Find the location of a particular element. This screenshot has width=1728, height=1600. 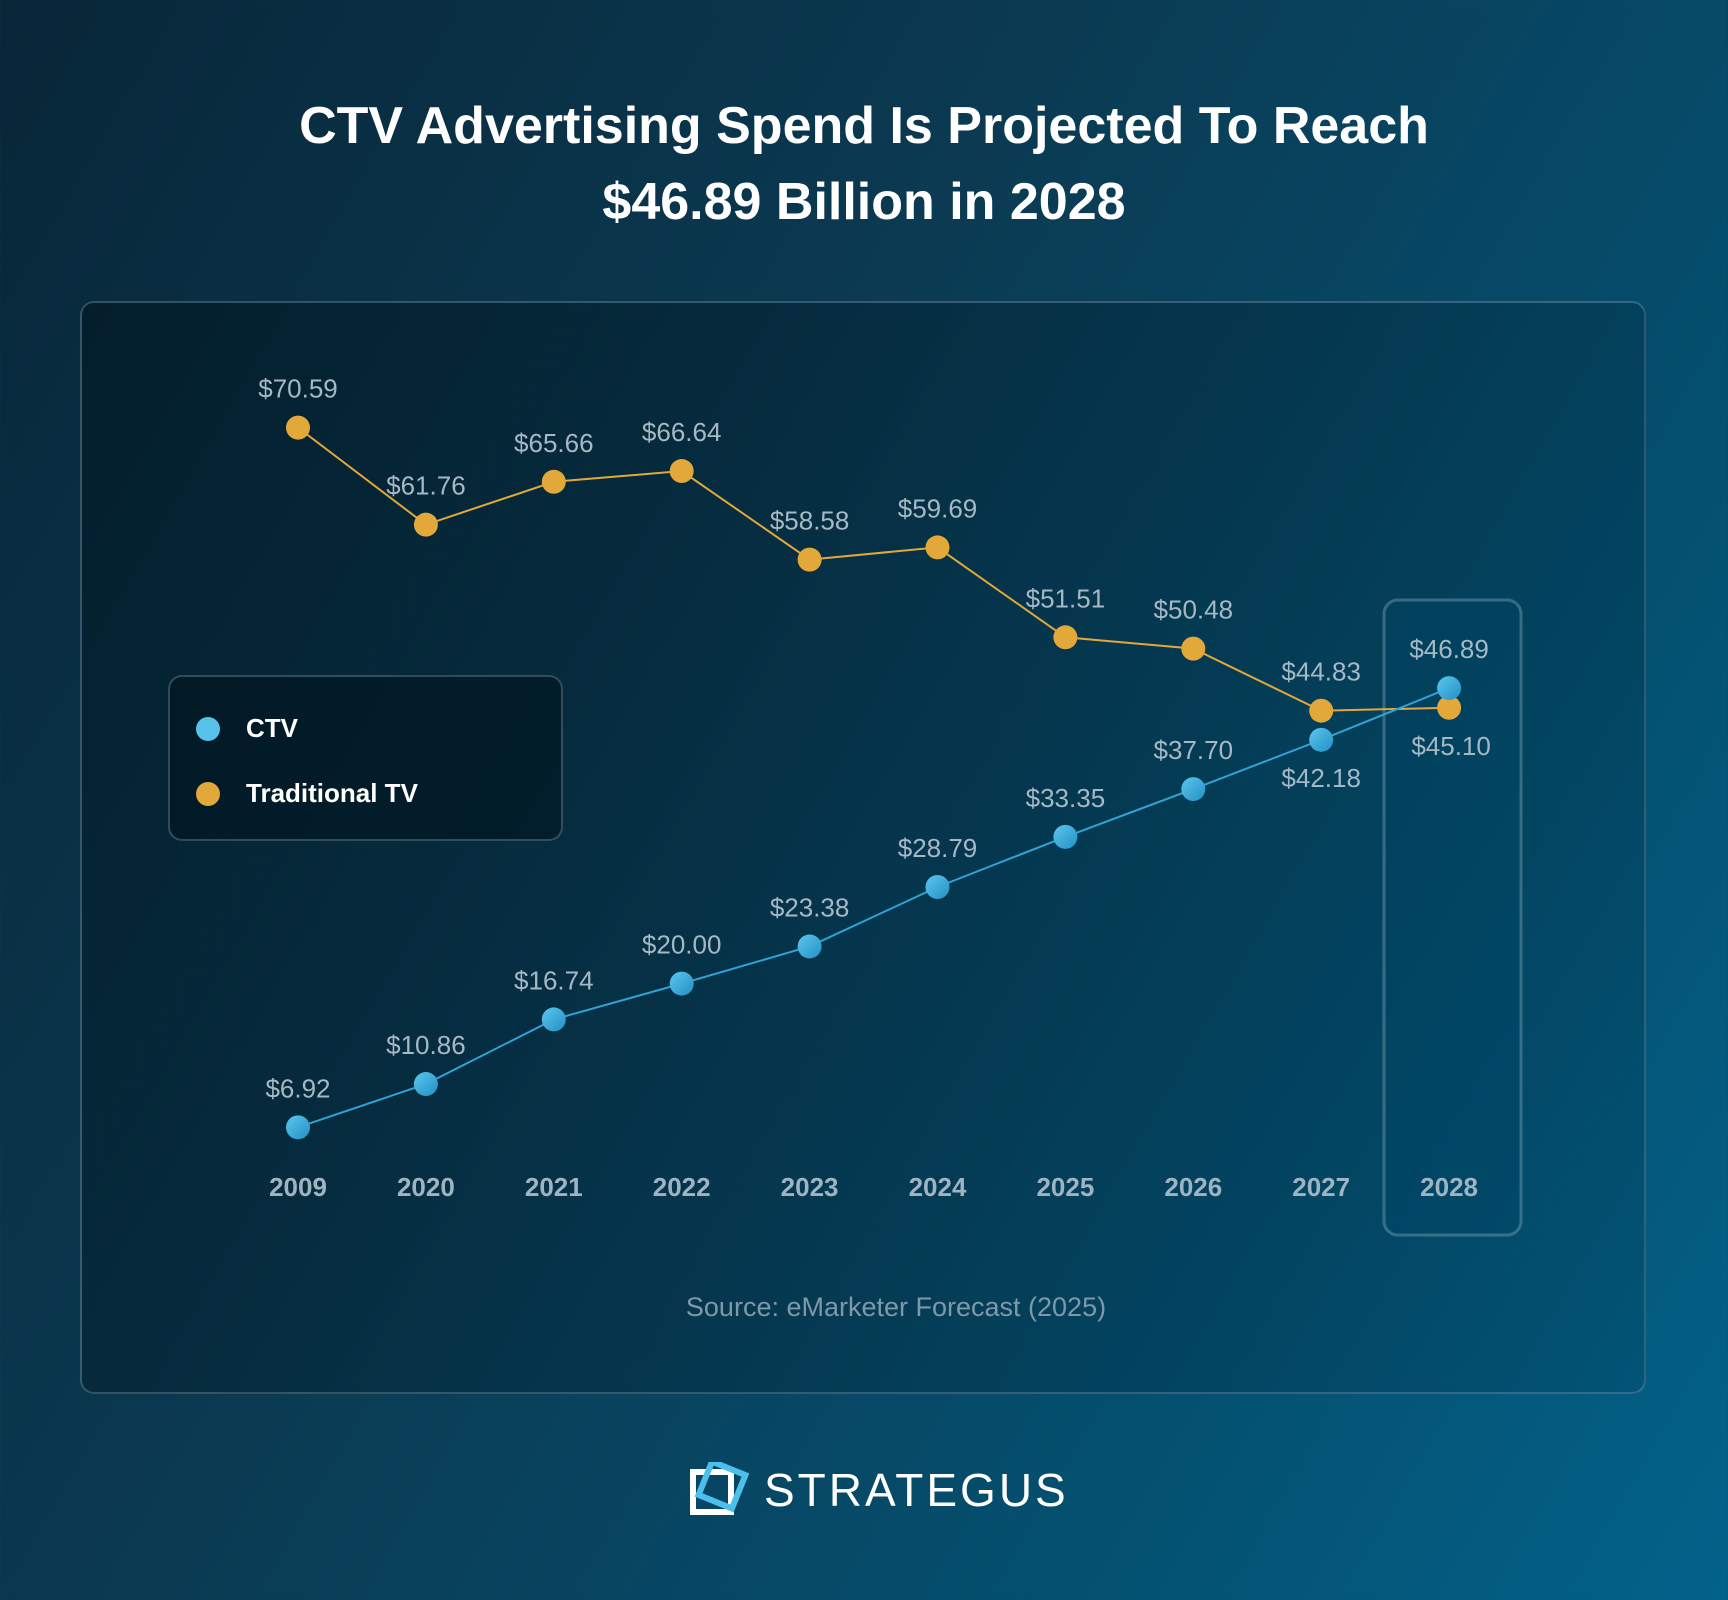

x-tick-label-2024: 2024 is located at coordinates (938, 1187).